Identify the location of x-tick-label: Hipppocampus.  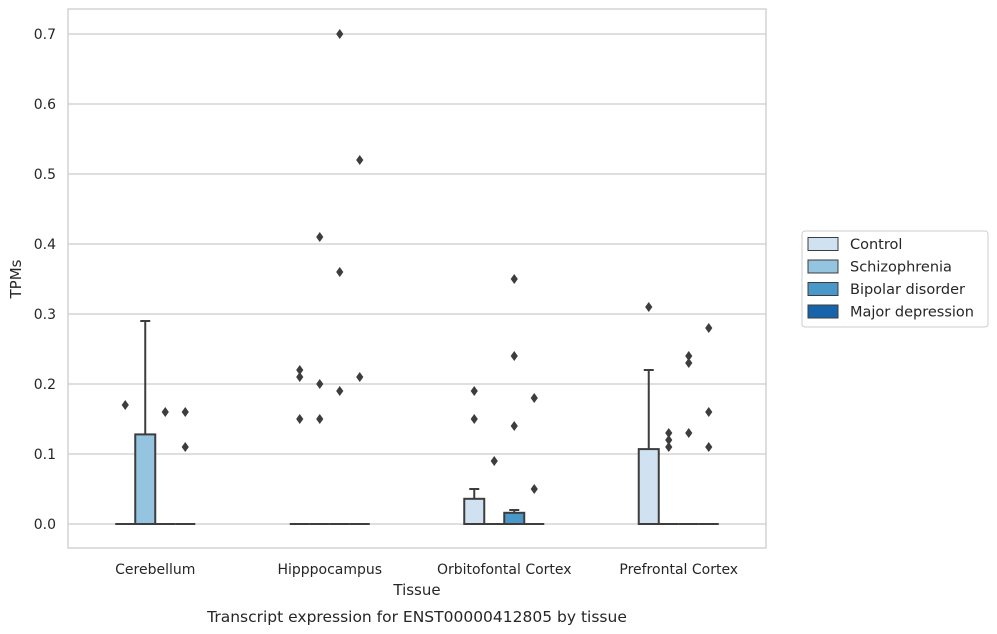
(329, 570).